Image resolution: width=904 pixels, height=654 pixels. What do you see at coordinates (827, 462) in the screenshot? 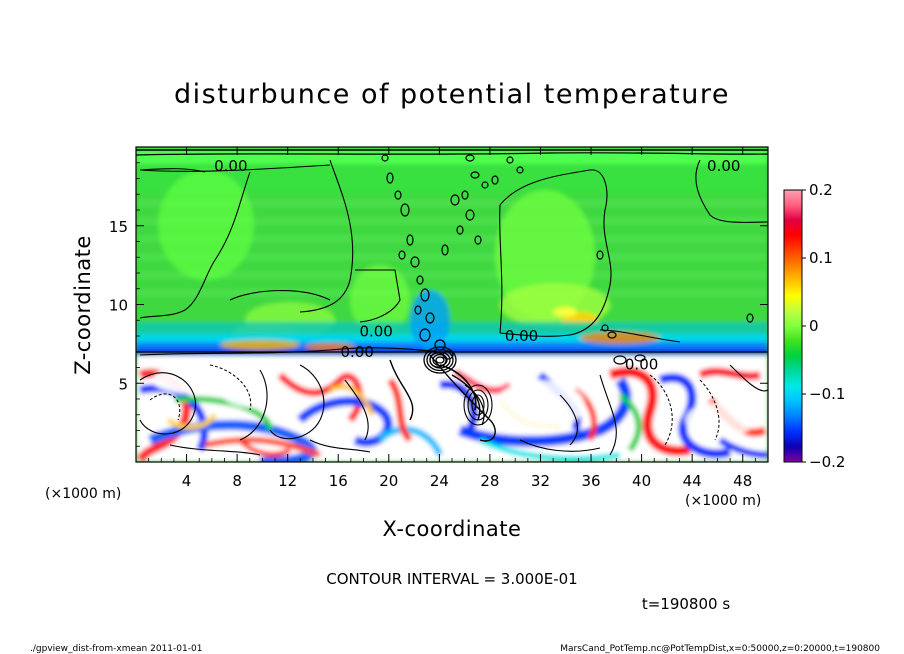
I see `colorbar-tick-label: −0.2` at bounding box center [827, 462].